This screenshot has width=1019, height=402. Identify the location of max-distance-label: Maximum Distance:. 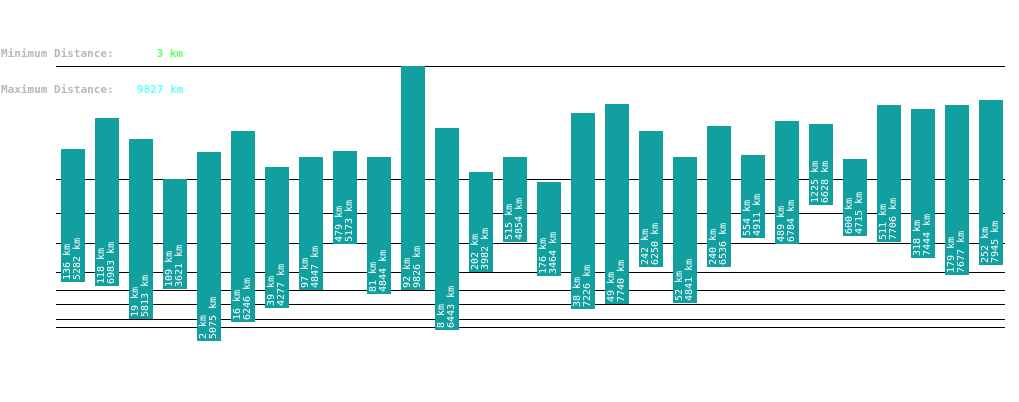
(57, 89).